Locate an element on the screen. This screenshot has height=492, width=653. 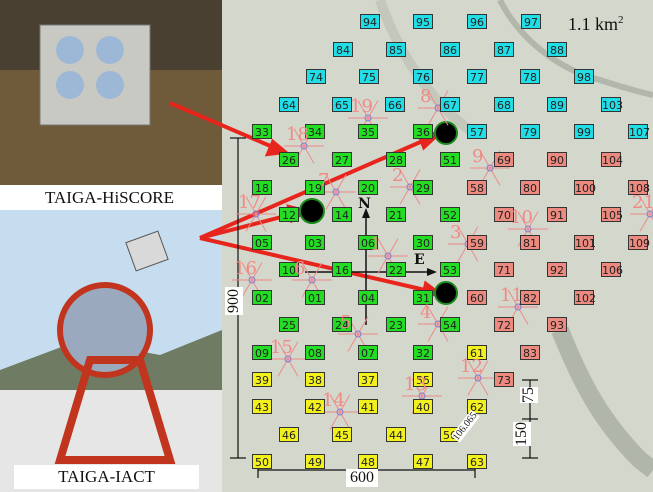
station-99: 99 is located at coordinates (584, 131).